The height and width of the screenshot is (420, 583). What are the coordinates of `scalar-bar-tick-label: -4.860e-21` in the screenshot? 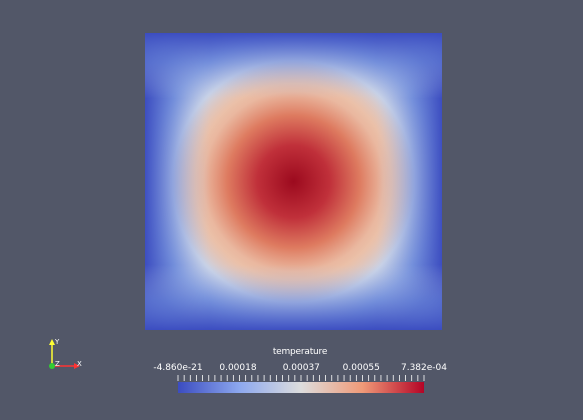 It's located at (178, 368).